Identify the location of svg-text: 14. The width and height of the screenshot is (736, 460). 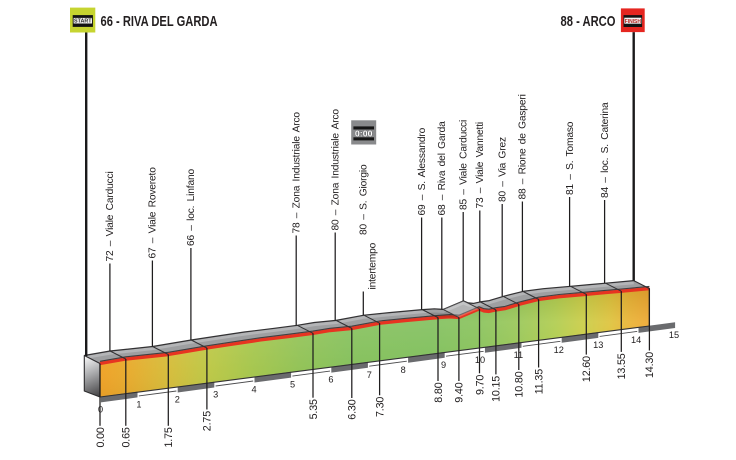
(636, 340).